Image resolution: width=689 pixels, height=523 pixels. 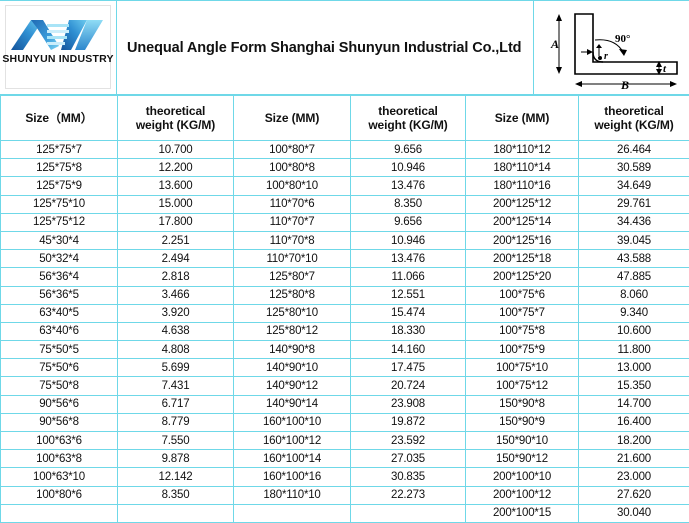 What do you see at coordinates (176, 386) in the screenshot?
I see `cell-weight: 7.431` at bounding box center [176, 386].